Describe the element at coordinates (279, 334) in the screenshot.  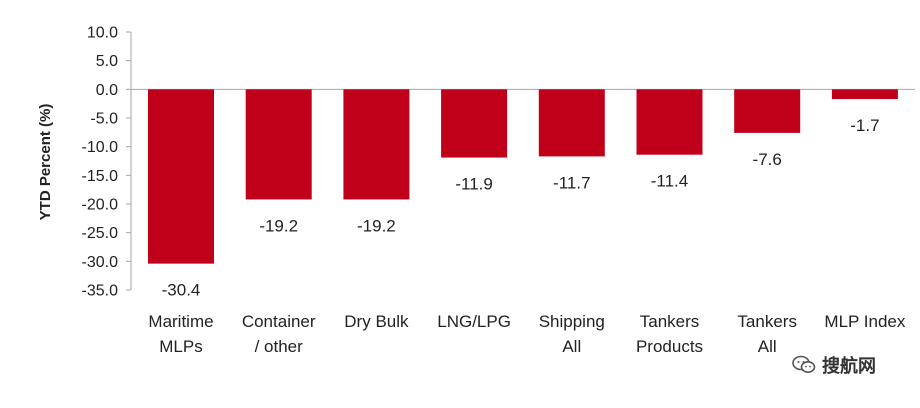
I see `x-category-label: Container / other` at that location.